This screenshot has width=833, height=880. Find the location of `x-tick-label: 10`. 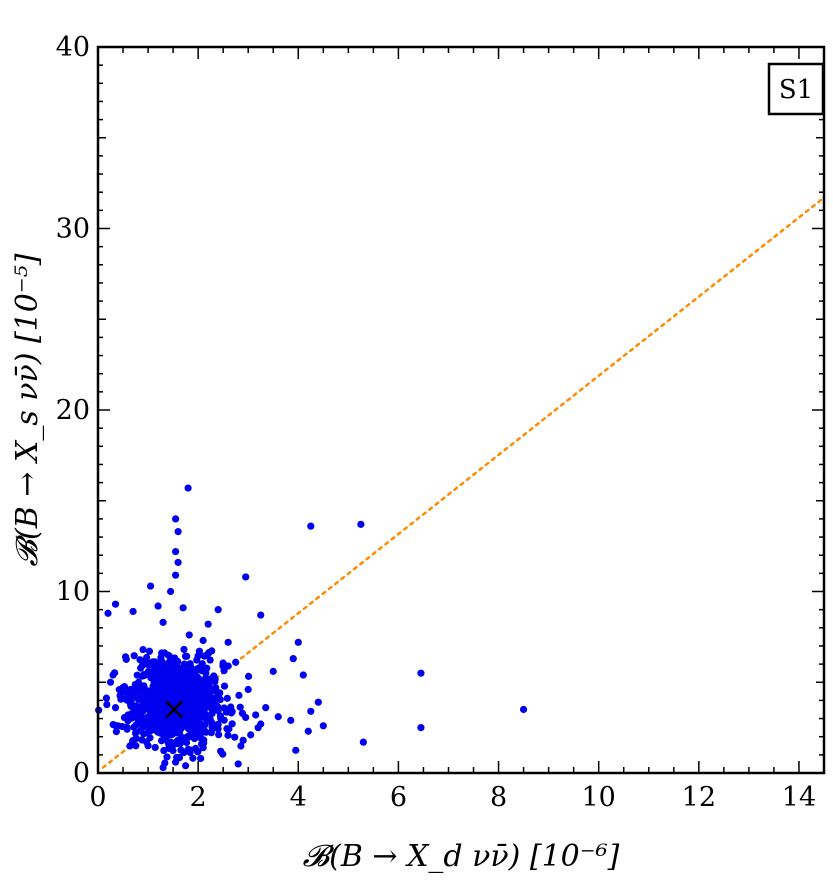

x-tick-label: 10 is located at coordinates (599, 797).